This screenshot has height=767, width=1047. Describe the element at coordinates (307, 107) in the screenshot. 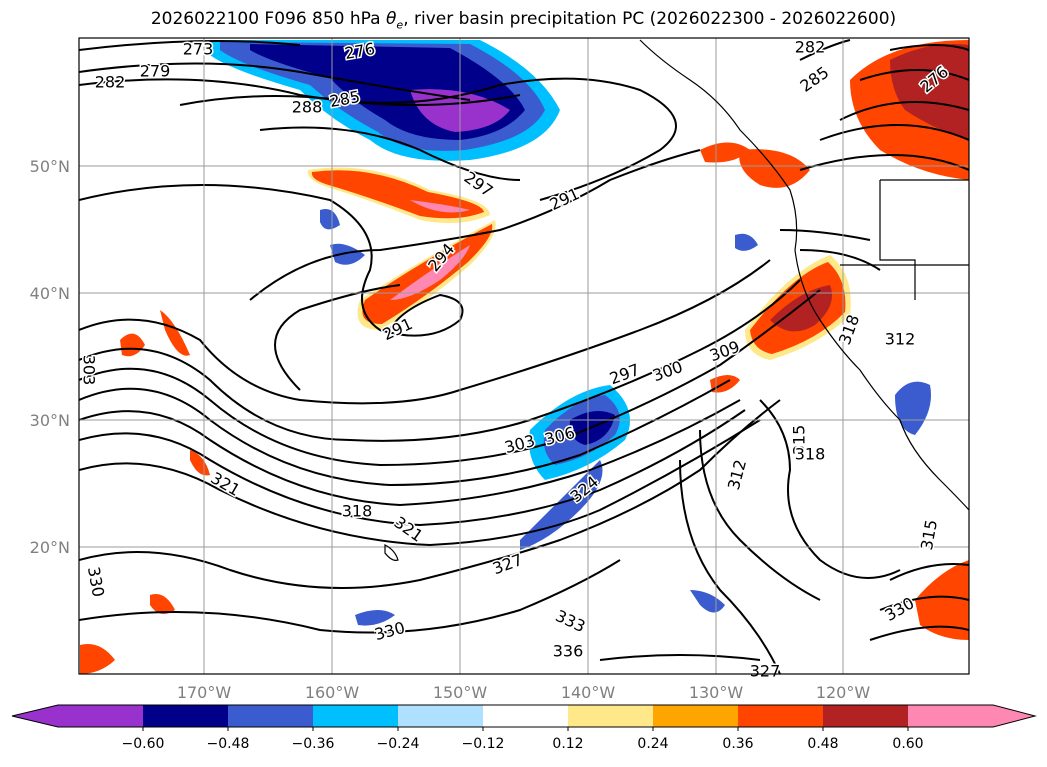

I see `contour-label: 288` at that location.